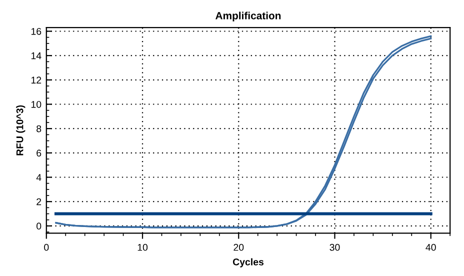 This screenshot has height=276, width=464. What do you see at coordinates (36, 80) in the screenshot?
I see `y-tick-label: 12` at bounding box center [36, 80].